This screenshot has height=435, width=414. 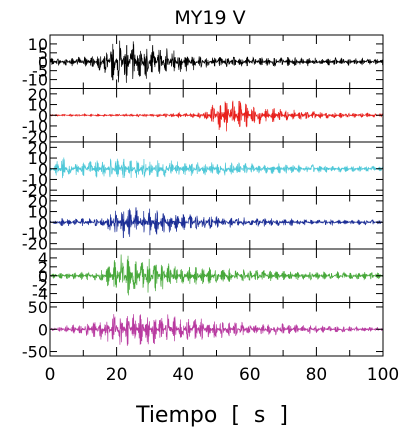 I want to click on panel-5: 420-2-4, so click(x=208, y=276).